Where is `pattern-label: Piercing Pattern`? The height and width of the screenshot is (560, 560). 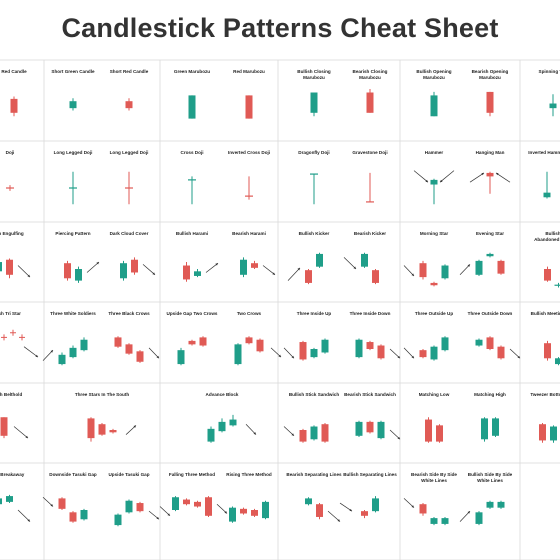 pattern-label: Piercing Pattern is located at coordinates (72, 233).